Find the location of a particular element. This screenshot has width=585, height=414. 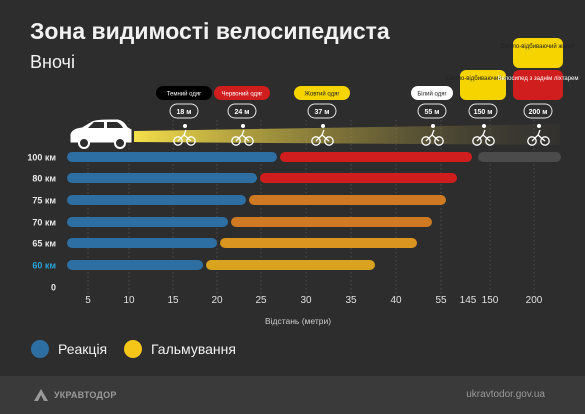

car-icon is located at coordinates (101, 133).